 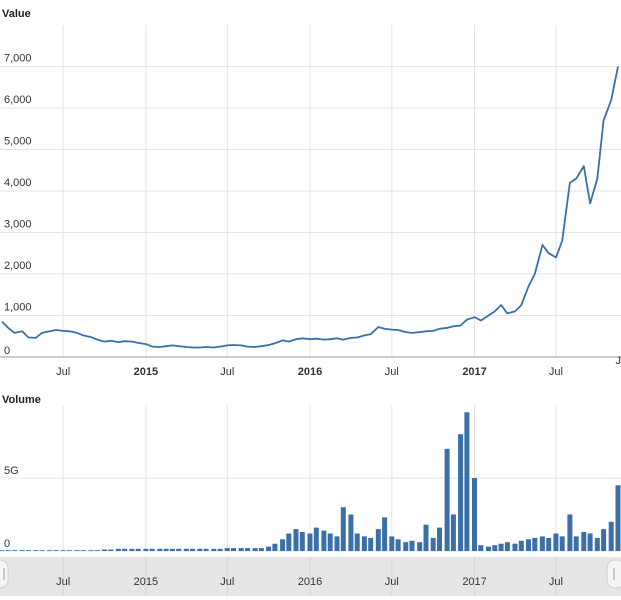 What do you see at coordinates (146, 582) in the screenshot?
I see `navigator-xtick-label: 2015` at bounding box center [146, 582].